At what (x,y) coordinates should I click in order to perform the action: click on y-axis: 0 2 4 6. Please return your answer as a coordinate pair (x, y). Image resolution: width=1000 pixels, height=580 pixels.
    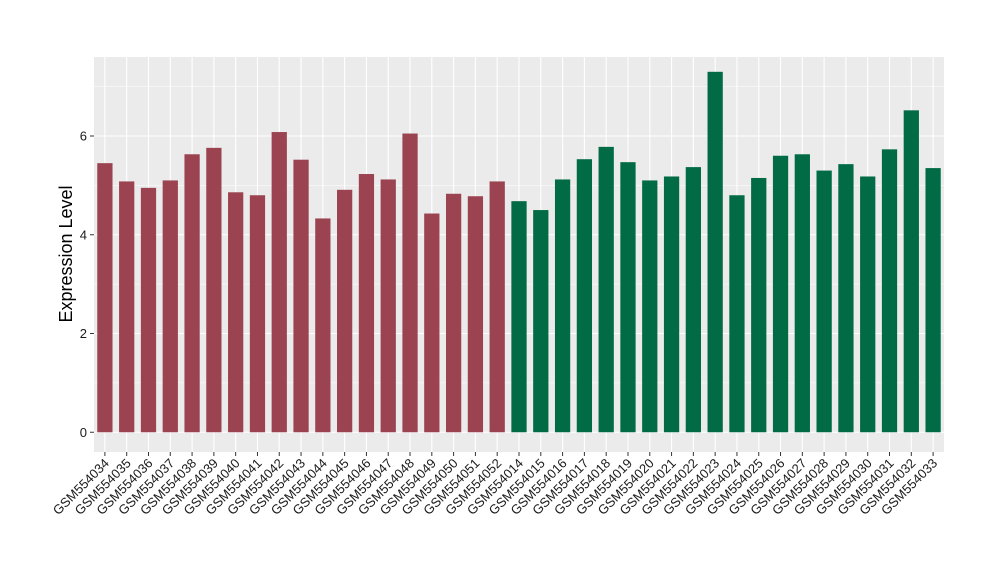
    Looking at the image, I should click on (87, 284).